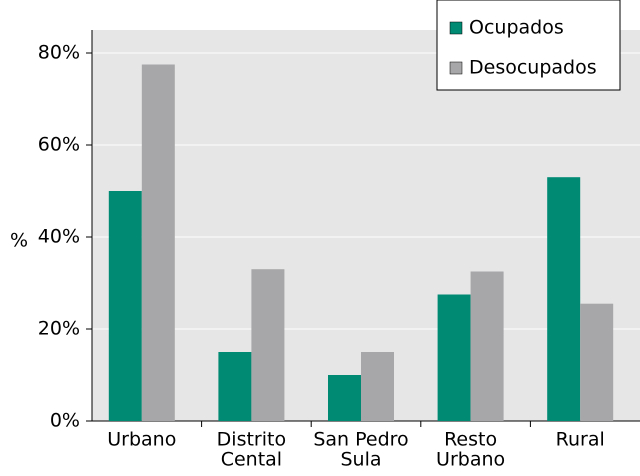  I want to click on y-tick-label: 0%, so click(65, 421).